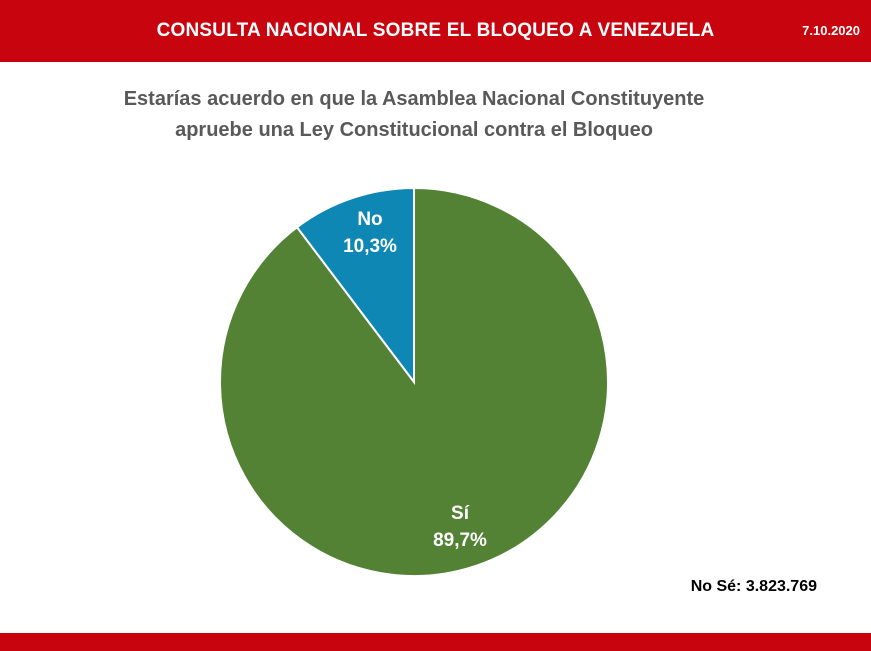 The width and height of the screenshot is (871, 651). I want to click on pie-label-no: No 10,3%, so click(370, 233).